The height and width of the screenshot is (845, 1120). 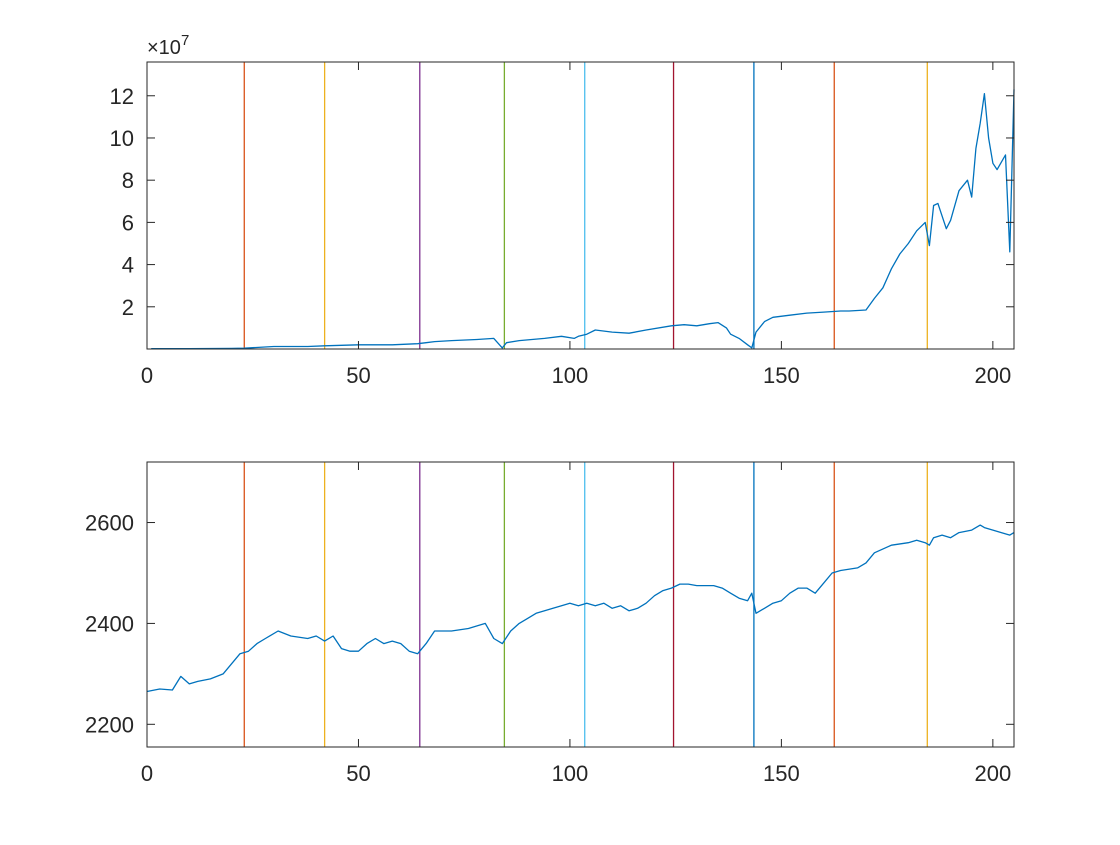 I want to click on y-tick-label: 12, so click(x=122, y=96).